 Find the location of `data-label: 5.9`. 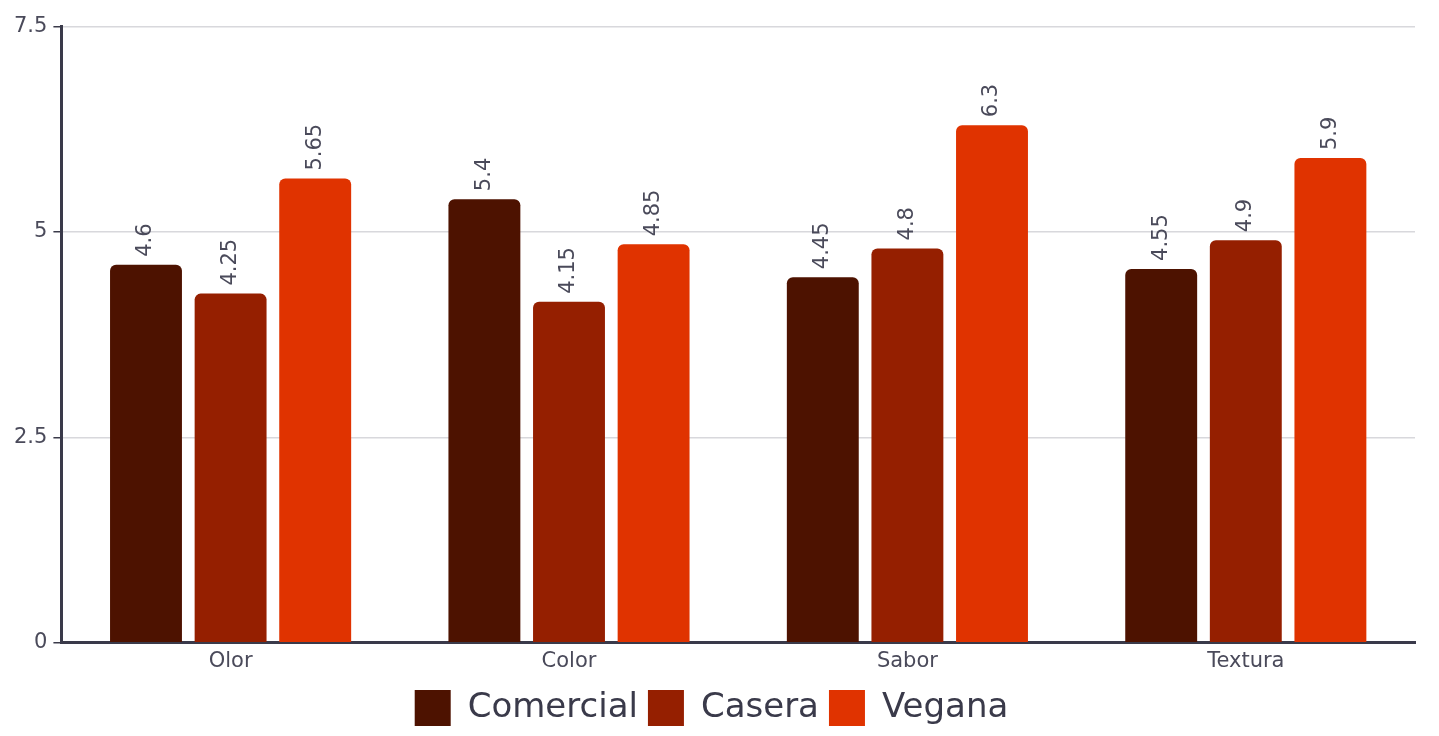

data-label: 5.9 is located at coordinates (1328, 133).